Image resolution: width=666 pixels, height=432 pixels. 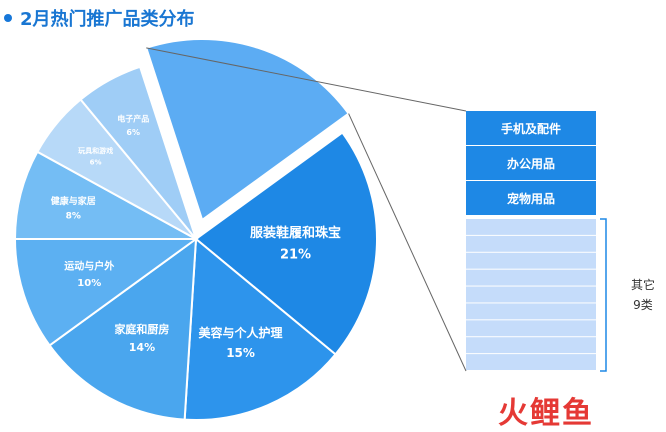 What do you see at coordinates (240, 353) in the screenshot?
I see `slice-percent-label: 15%` at bounding box center [240, 353].